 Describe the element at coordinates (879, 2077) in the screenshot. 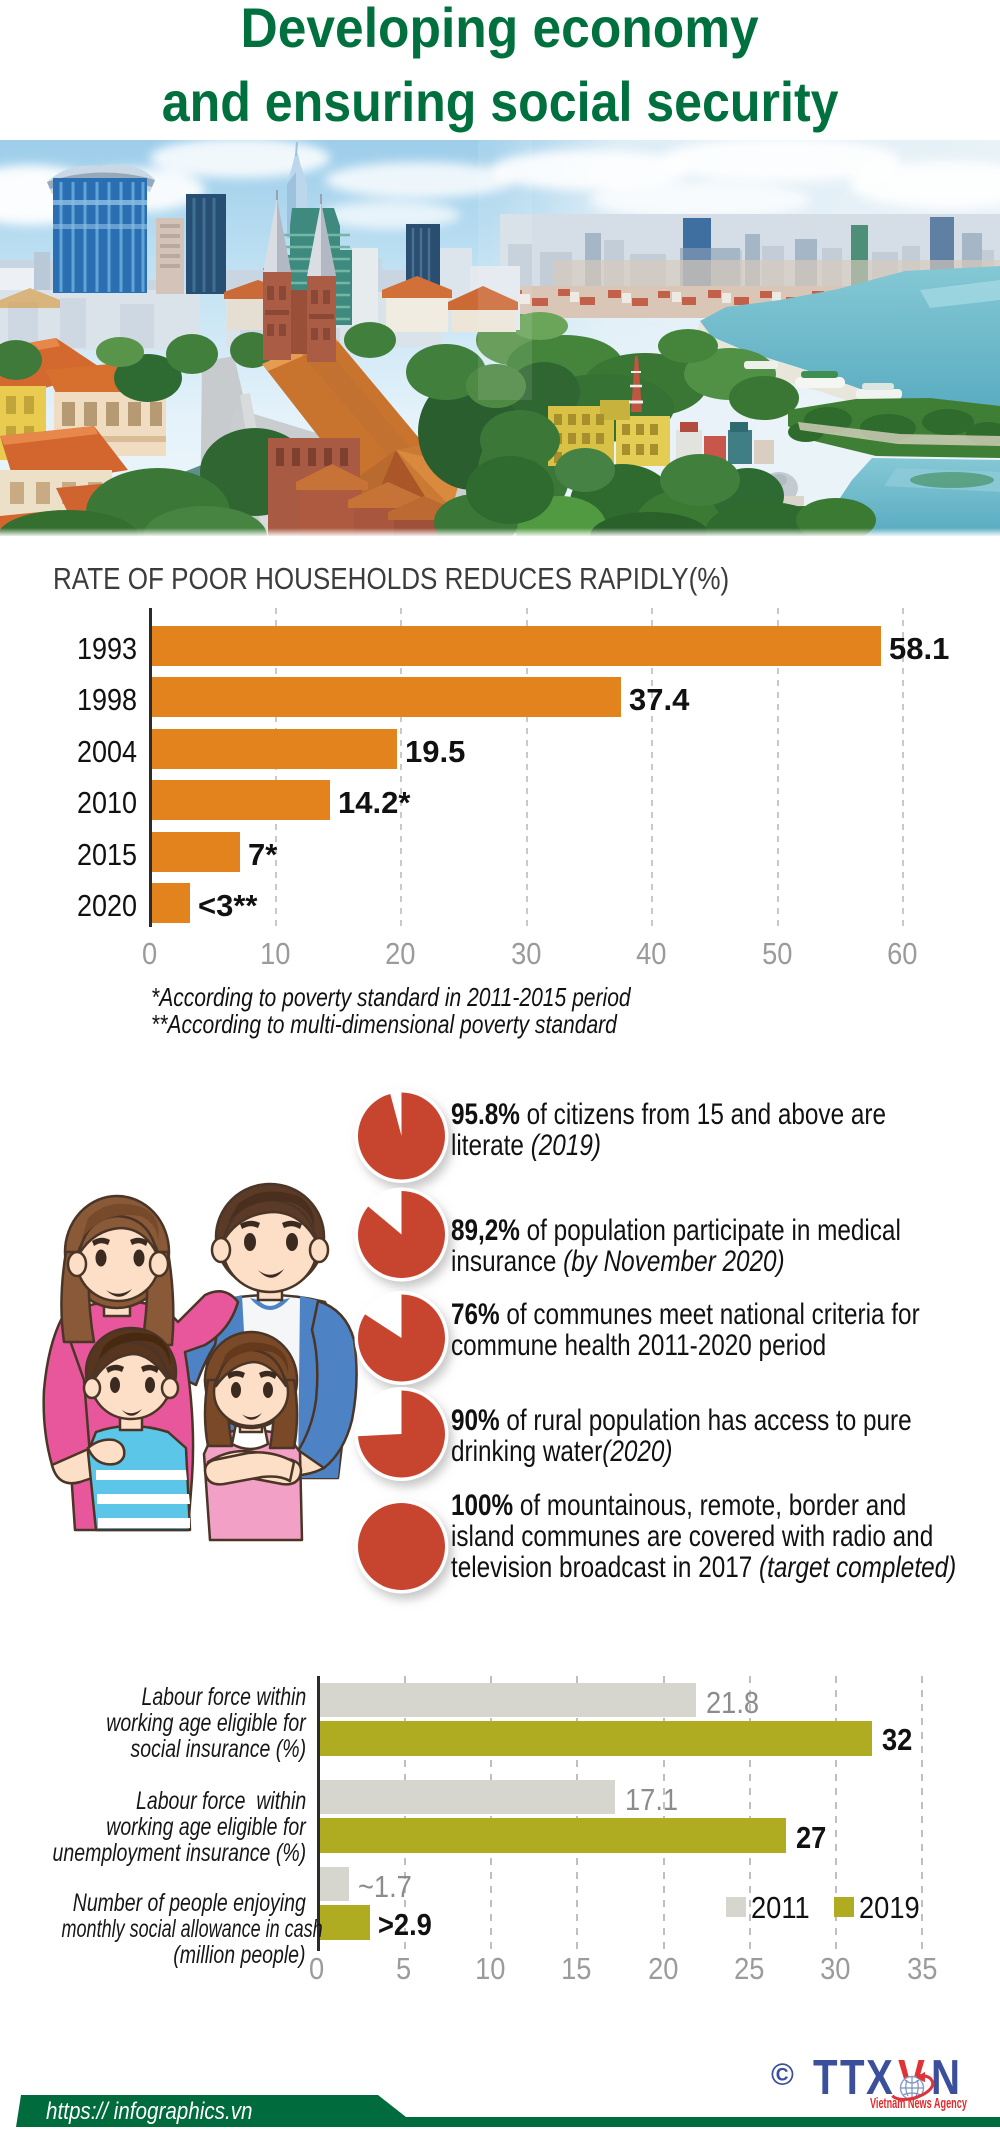

I see `svg-text: X` at that location.